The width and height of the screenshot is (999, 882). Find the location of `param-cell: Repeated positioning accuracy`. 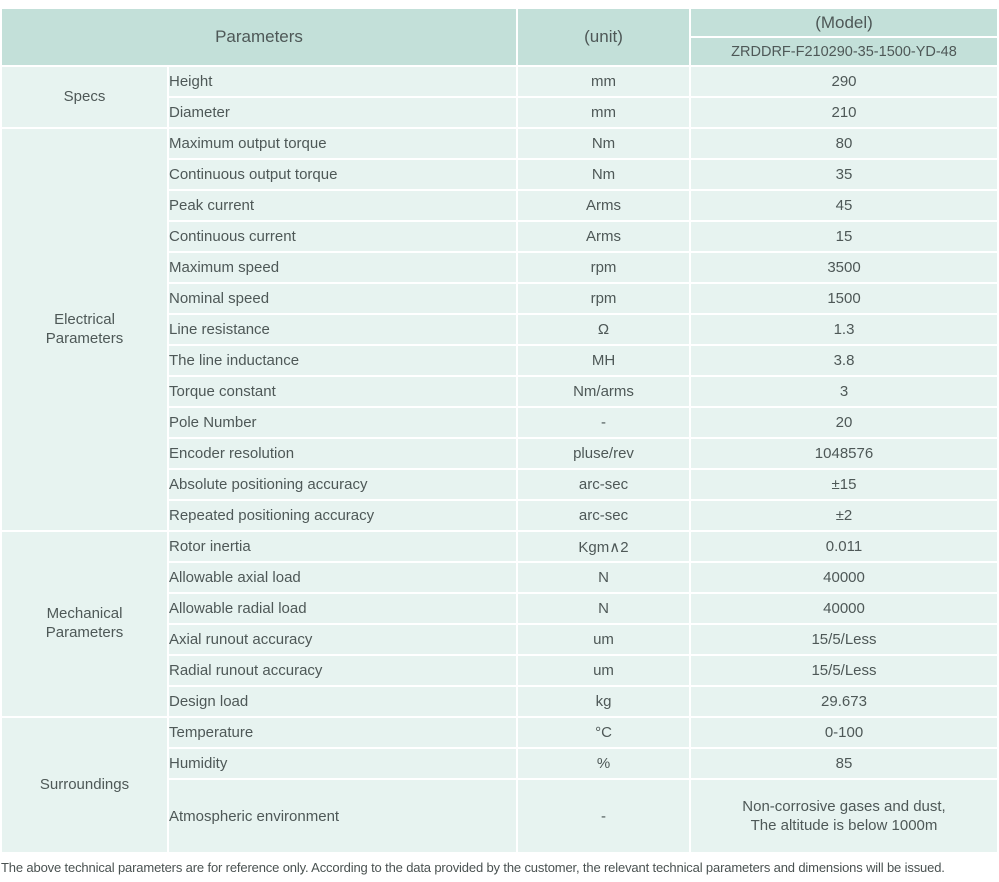

param-cell: Repeated positioning accuracy is located at coordinates (342, 515).